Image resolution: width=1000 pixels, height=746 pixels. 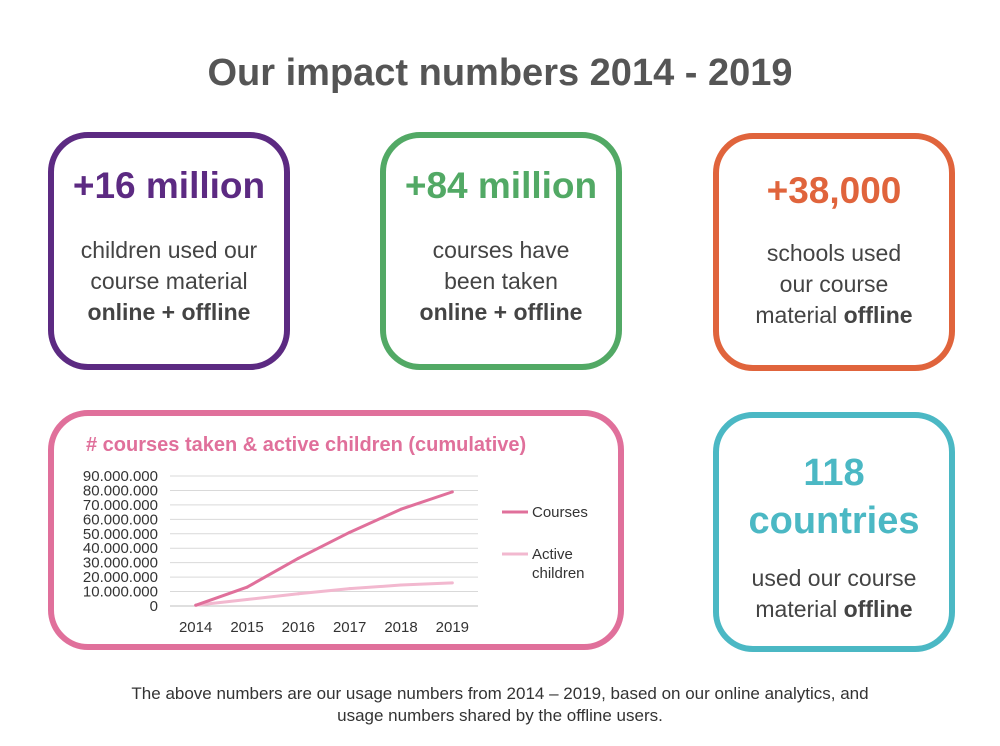 I want to click on legend-label-courses: Courses, so click(x=560, y=512).